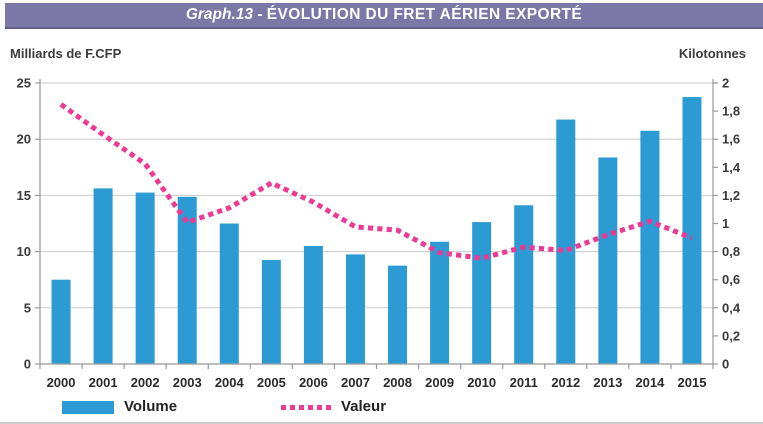 Image resolution: width=763 pixels, height=424 pixels. What do you see at coordinates (145, 382) in the screenshot?
I see `x-axis-year-label: 2002` at bounding box center [145, 382].